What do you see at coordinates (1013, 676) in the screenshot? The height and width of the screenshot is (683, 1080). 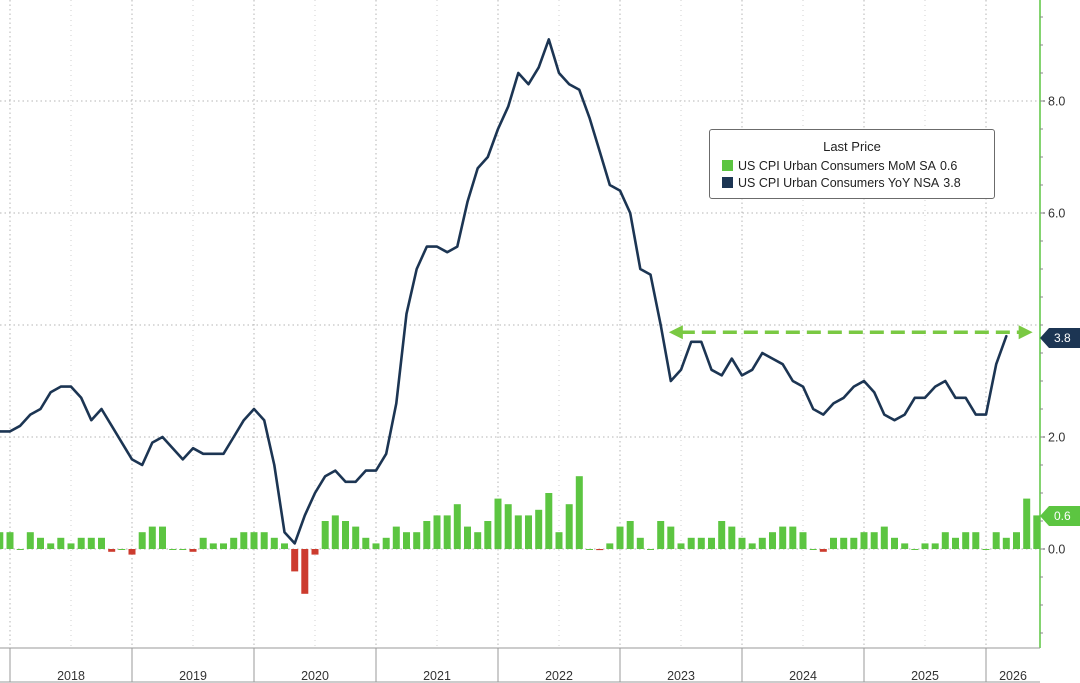 I see `x-year-label: 2026` at bounding box center [1013, 676].